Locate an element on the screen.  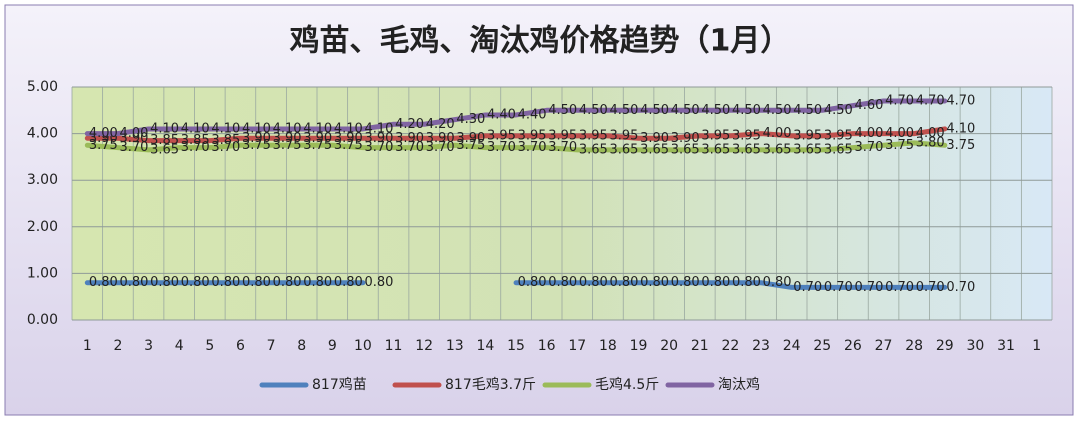
x-tick-label: 18 is located at coordinates (608, 346).